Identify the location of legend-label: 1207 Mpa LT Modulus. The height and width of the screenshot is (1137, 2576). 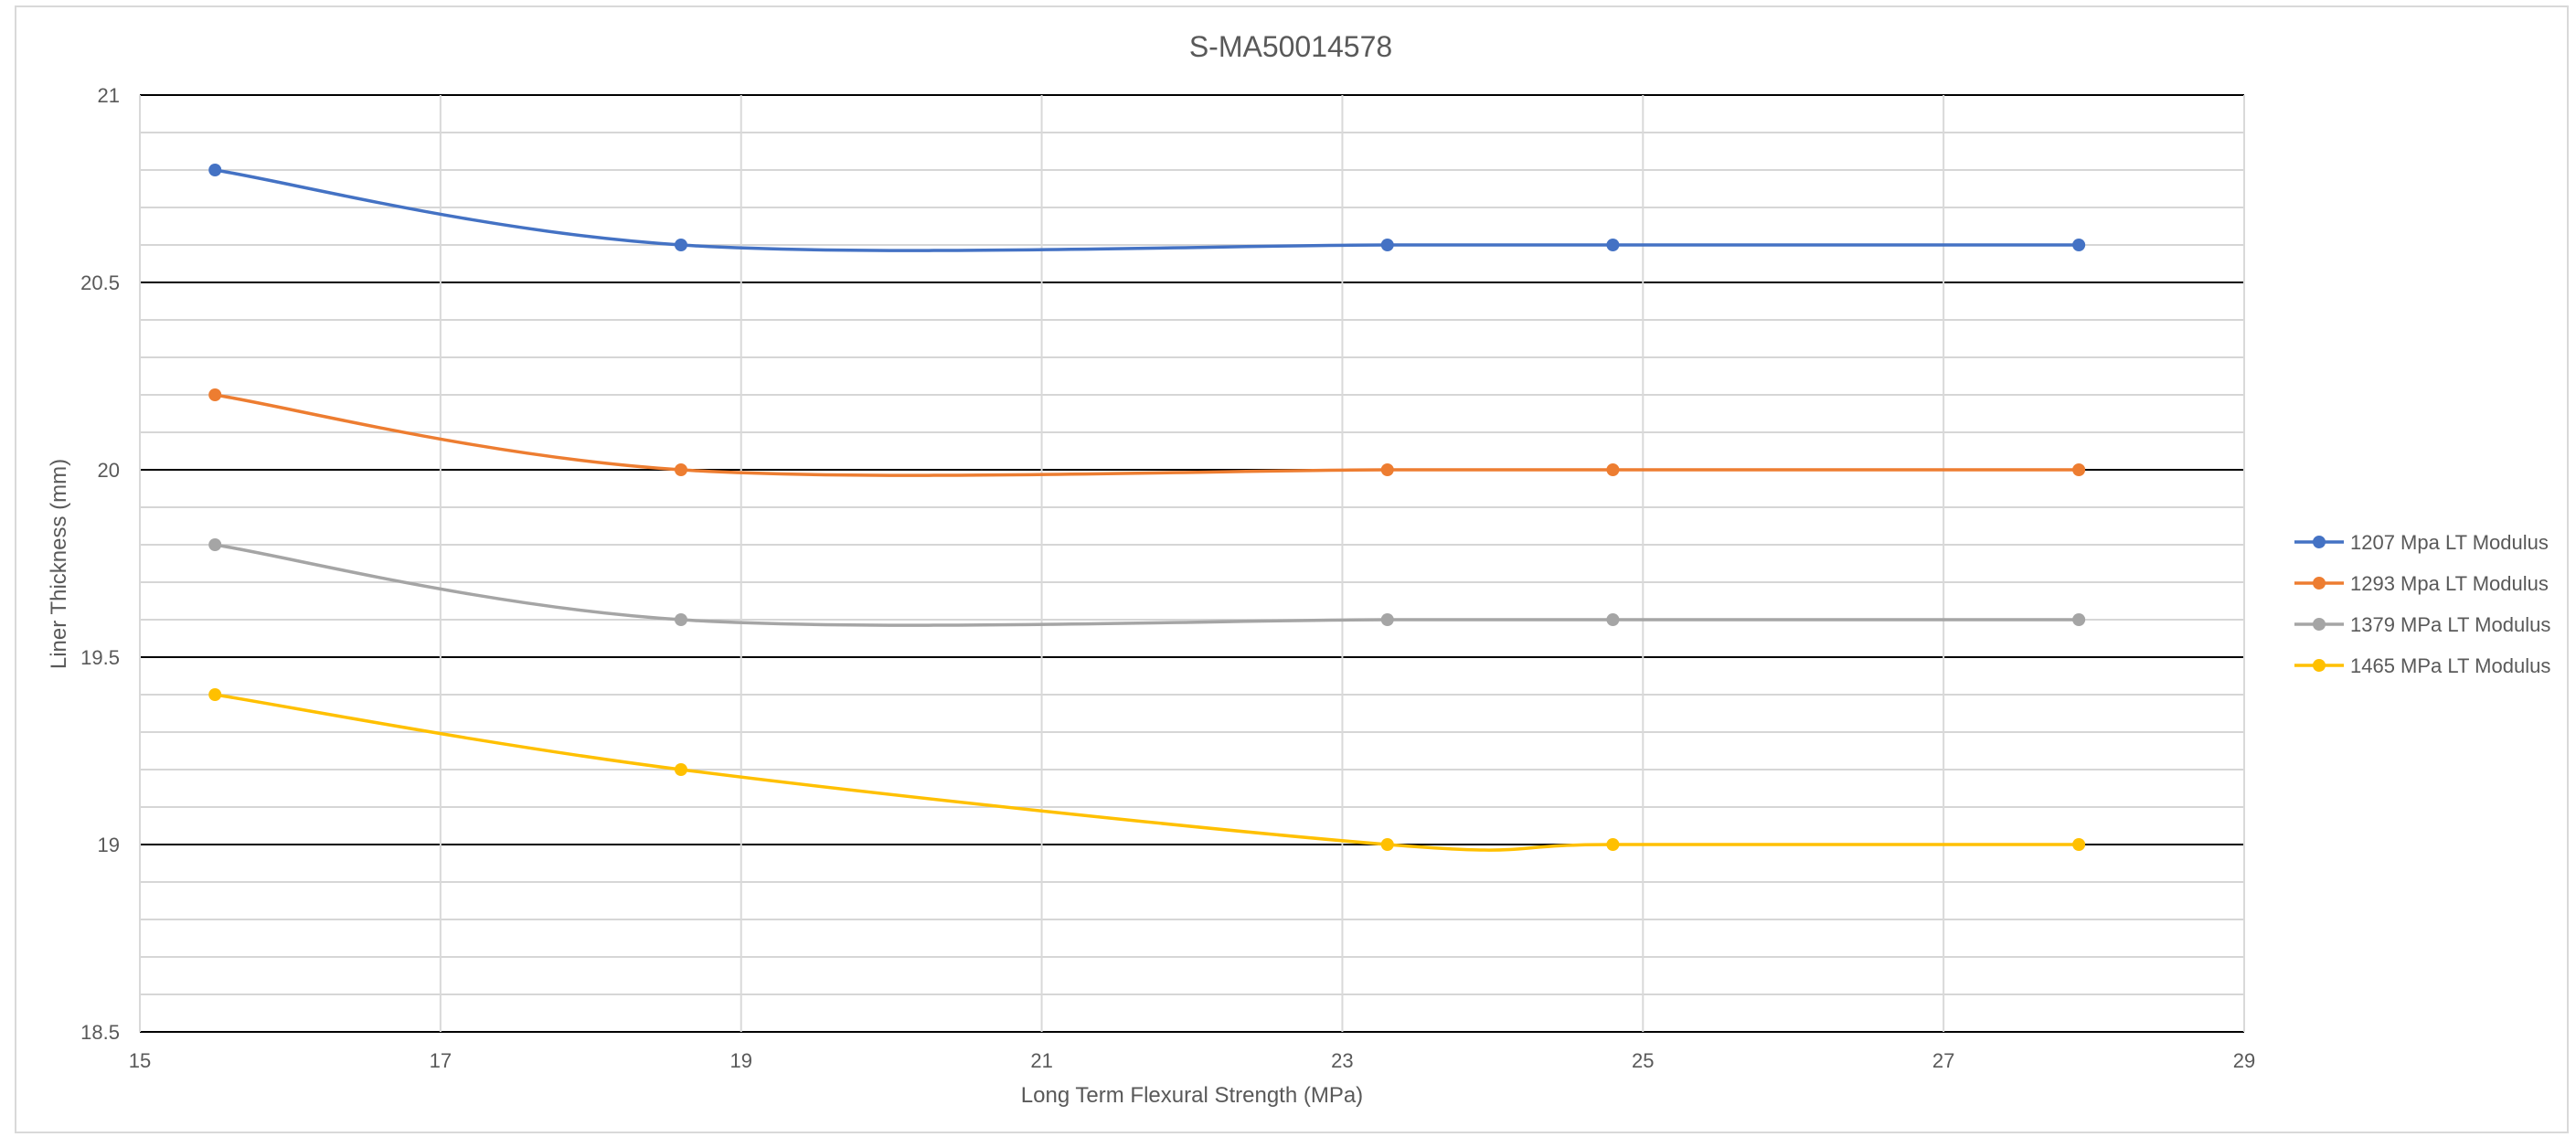
(2449, 543).